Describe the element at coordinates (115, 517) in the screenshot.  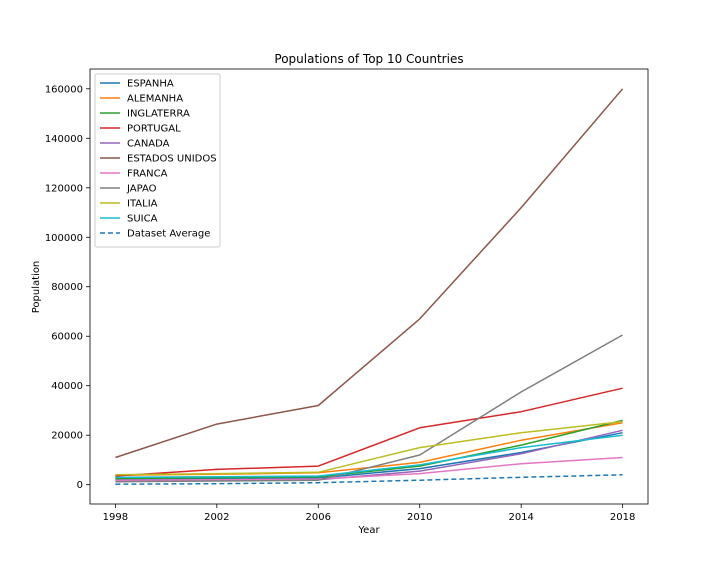
I see `x-tick-label: 1998` at that location.